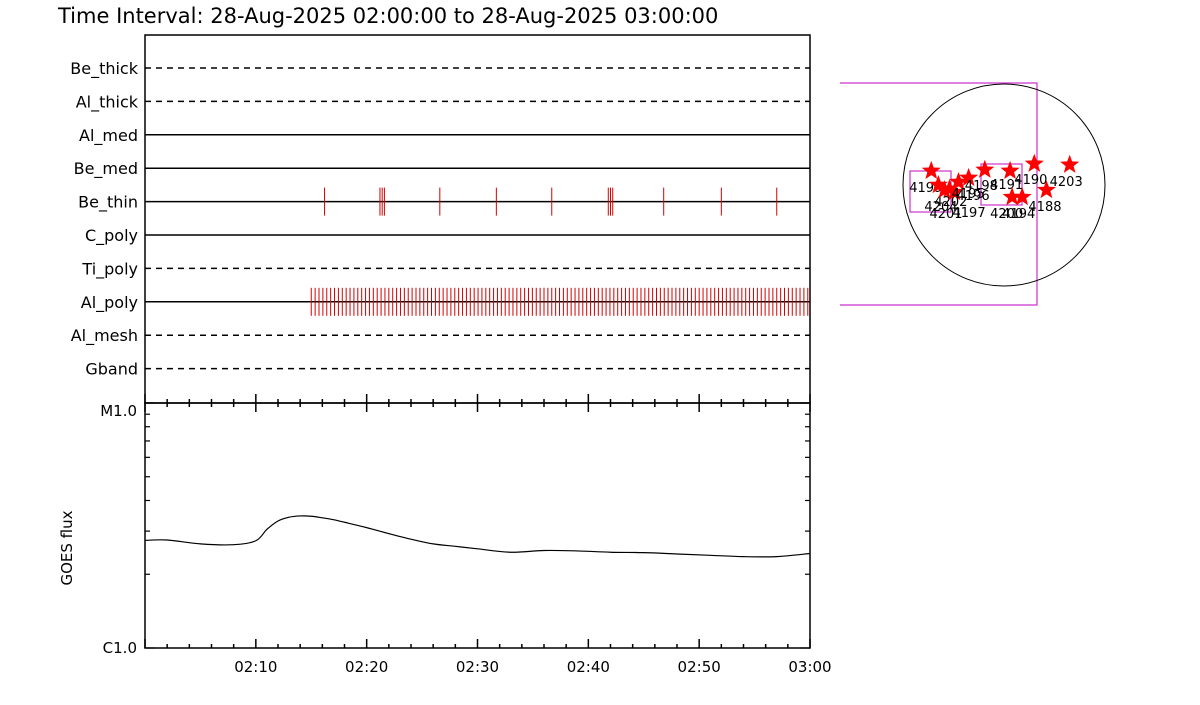 Image resolution: width=1200 pixels, height=705 pixels. I want to click on goes-flux-line, so click(477, 536).